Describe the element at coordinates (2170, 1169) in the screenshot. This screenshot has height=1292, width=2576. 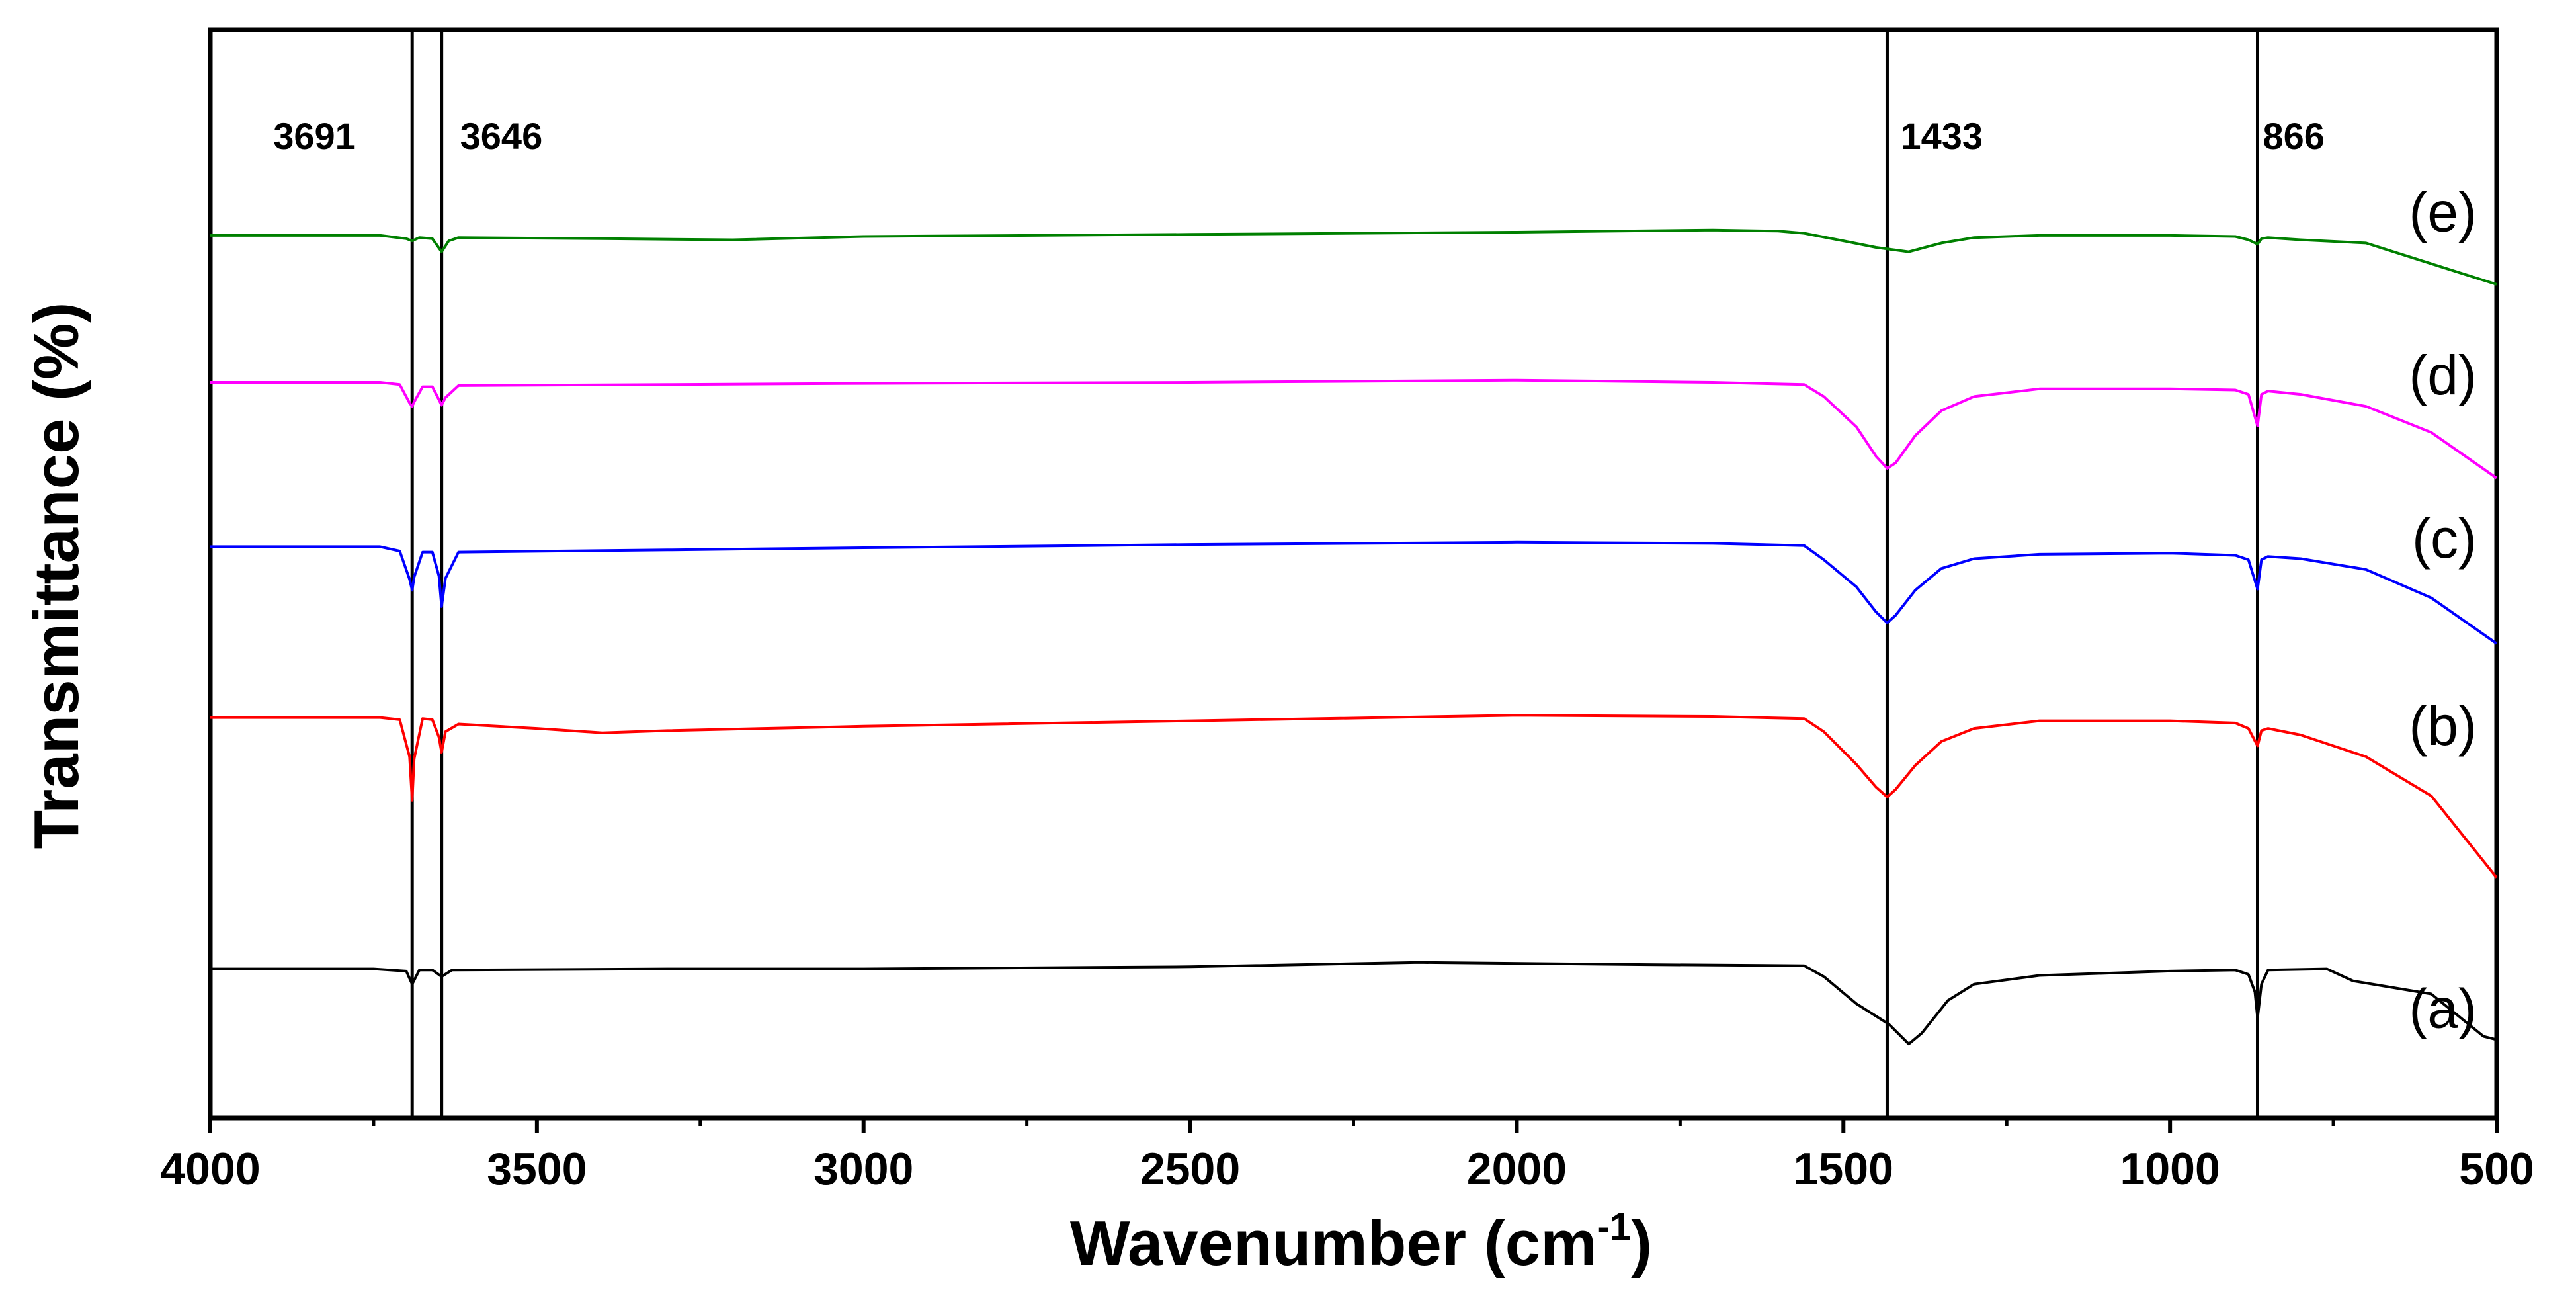
I see `x-tick-label-1000: 1000` at that location.